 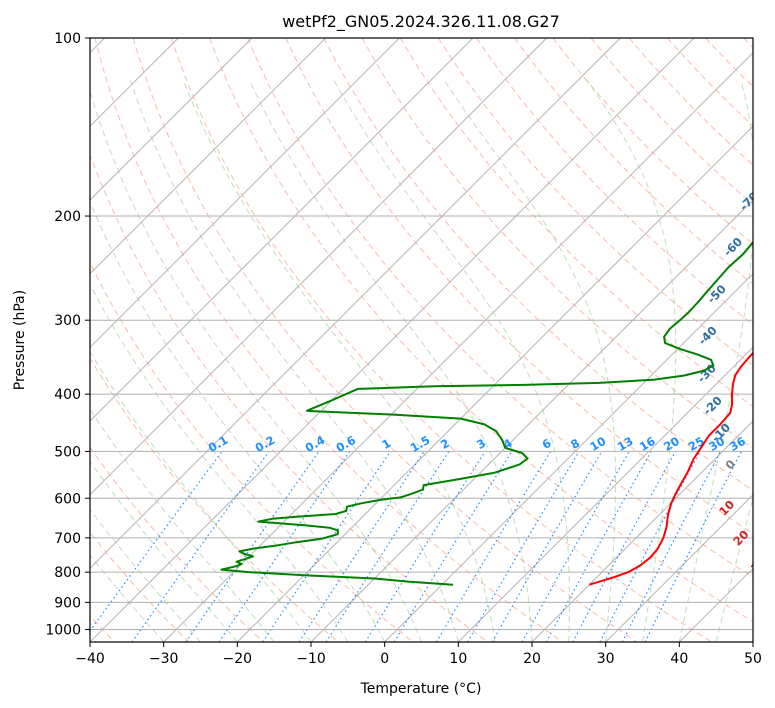 I want to click on mixing-ratio-label: 10, so click(x=597, y=444).